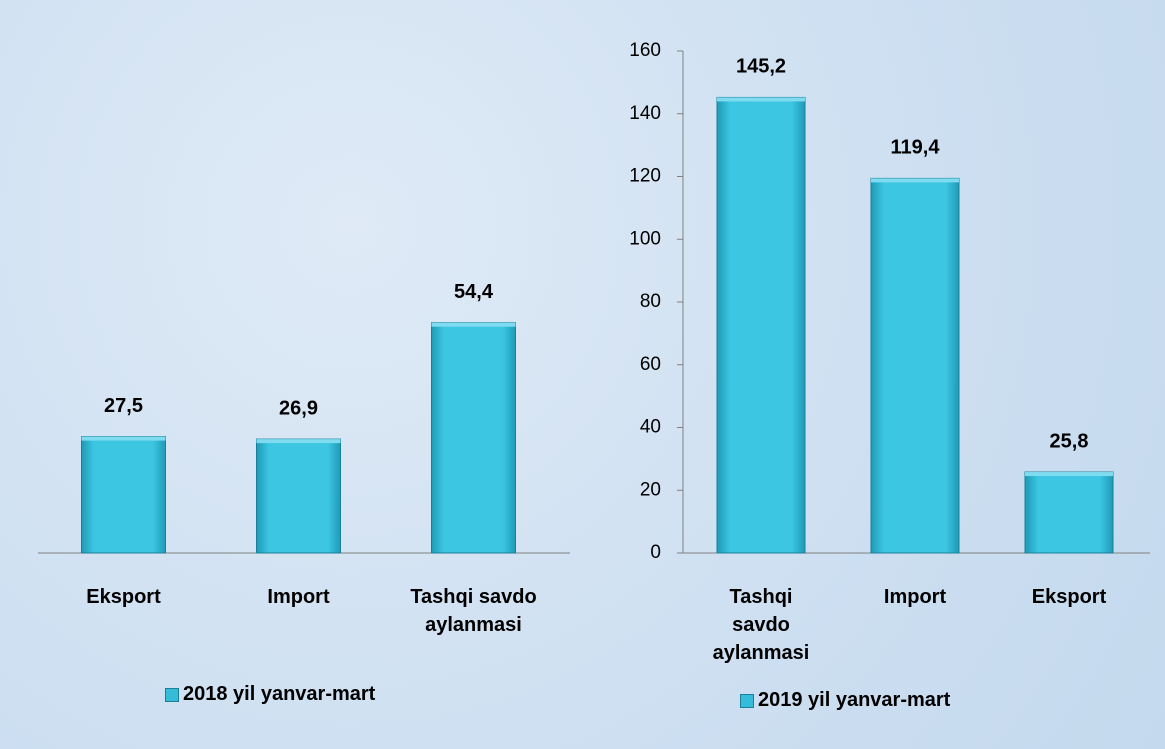  I want to click on data-label: 27,5, so click(123, 406).